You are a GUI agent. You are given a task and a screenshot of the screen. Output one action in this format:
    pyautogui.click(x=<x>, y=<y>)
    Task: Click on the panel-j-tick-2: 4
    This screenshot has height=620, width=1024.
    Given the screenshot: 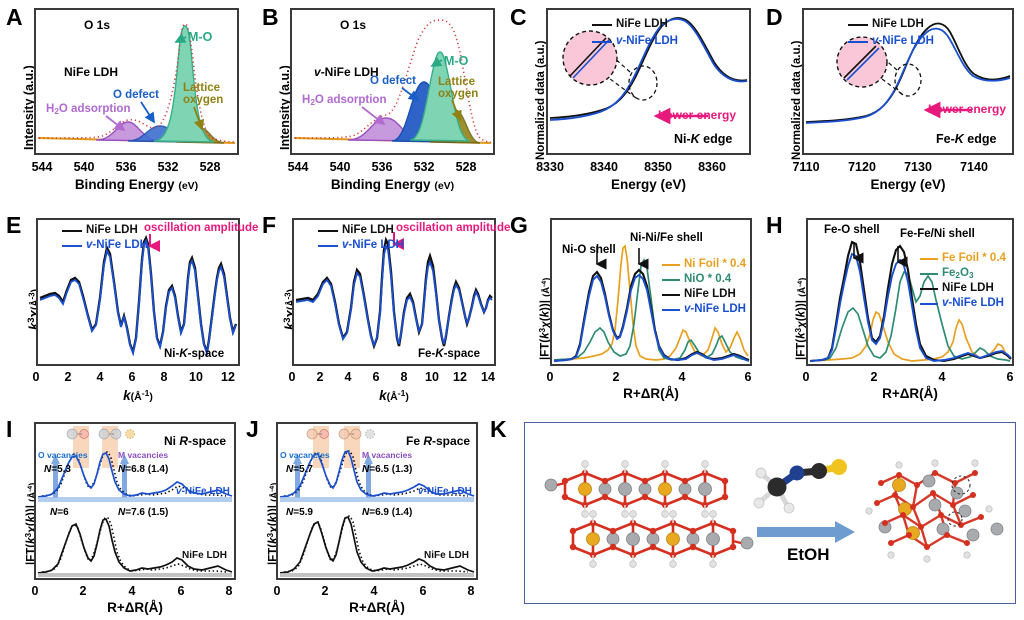 What is the action you would take?
    pyautogui.click(x=374, y=591)
    